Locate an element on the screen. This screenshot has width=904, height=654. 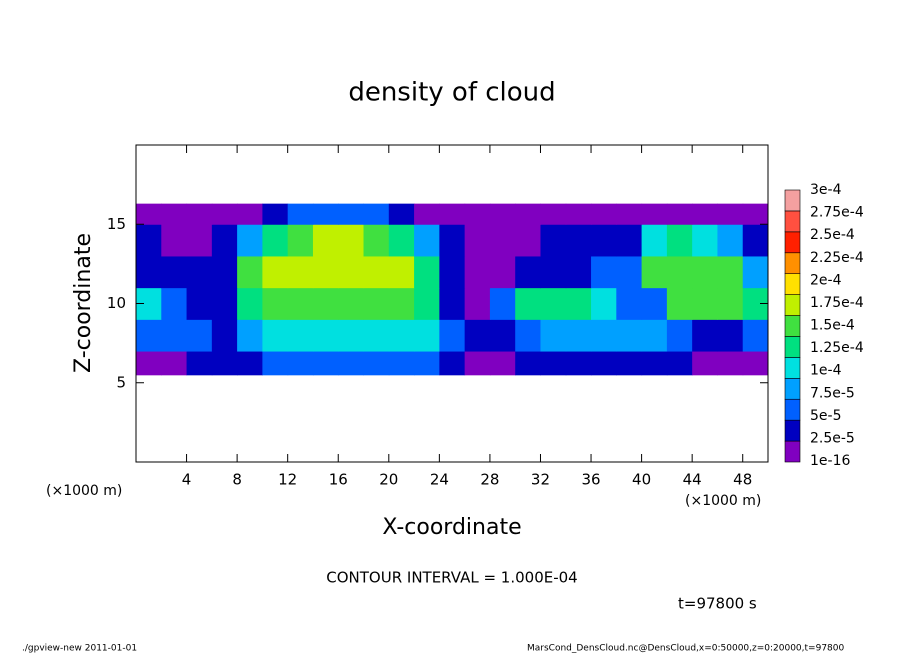
x-tick-label: 40 is located at coordinates (641, 480).